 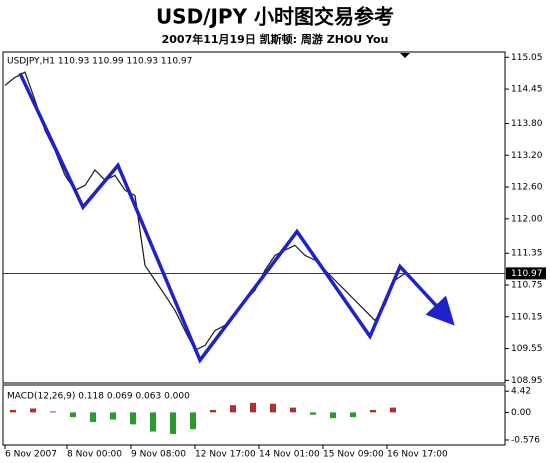 I want to click on last-price-box, so click(x=526, y=273).